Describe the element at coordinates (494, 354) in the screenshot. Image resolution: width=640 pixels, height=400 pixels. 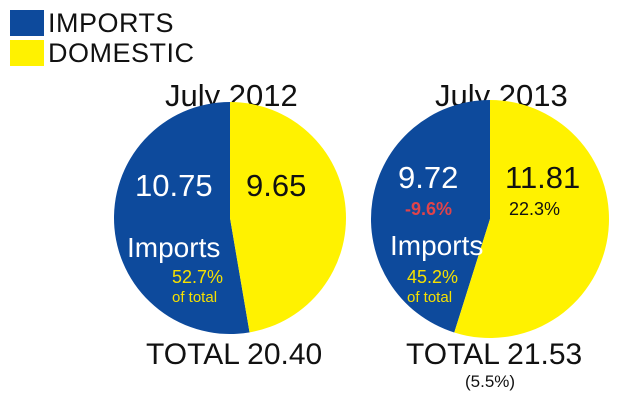
I see `total-label: TOTAL 21.53` at that location.